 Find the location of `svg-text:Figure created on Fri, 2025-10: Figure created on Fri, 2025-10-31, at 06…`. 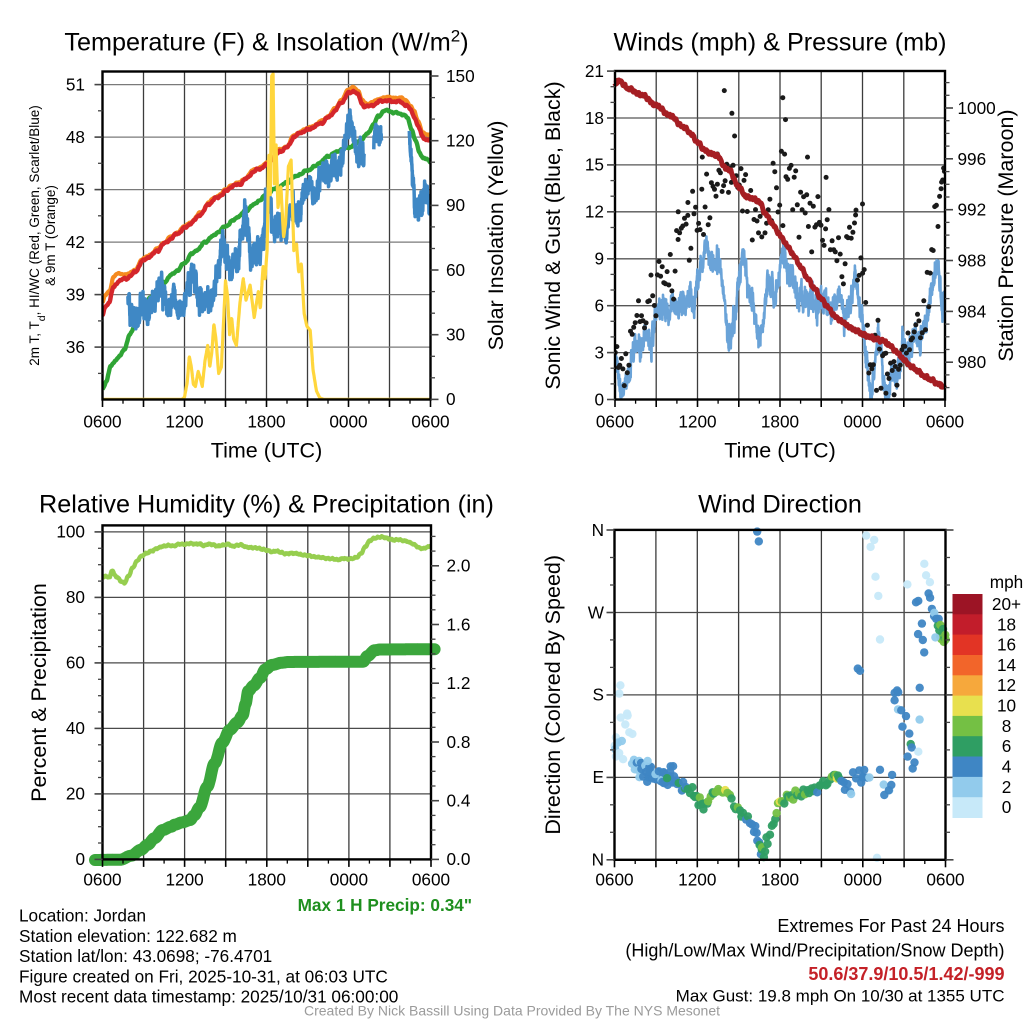

svg-text:Figure created on Fri, 2025-10: Figure created on Fri, 2025-10-31, at 06… is located at coordinates (203, 976).